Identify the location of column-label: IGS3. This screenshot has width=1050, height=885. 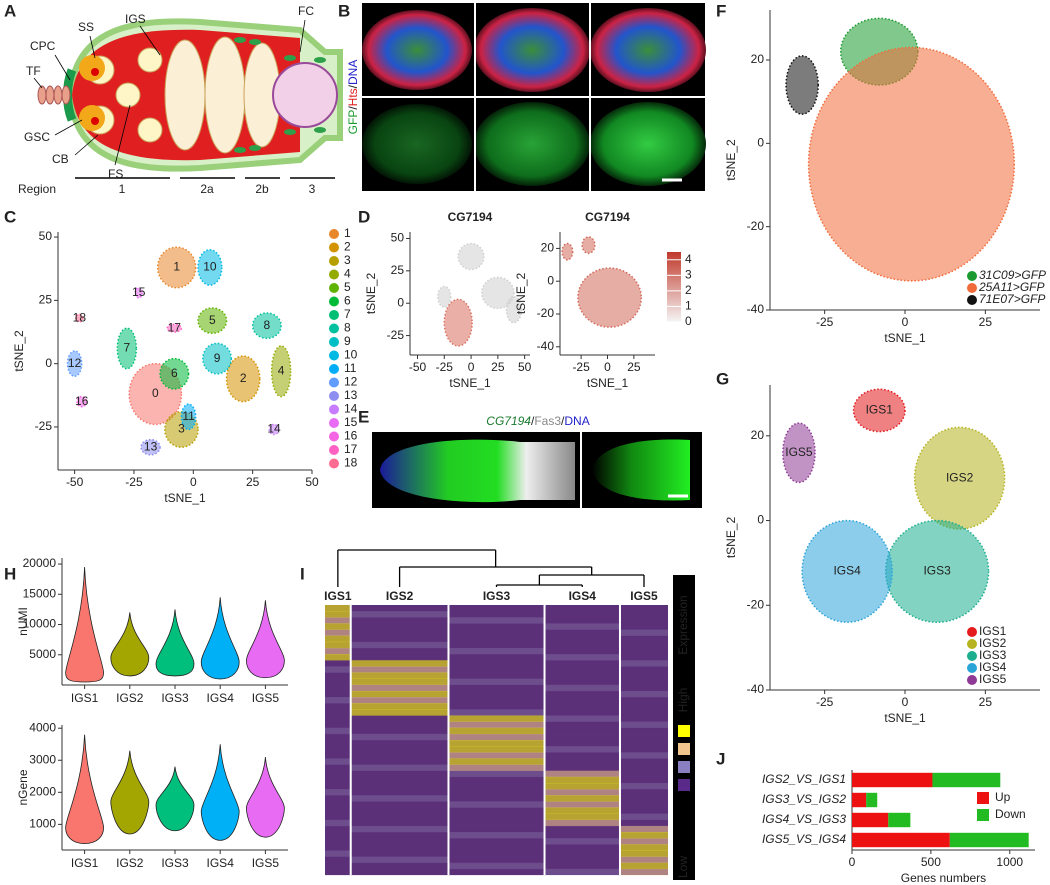
(497, 596).